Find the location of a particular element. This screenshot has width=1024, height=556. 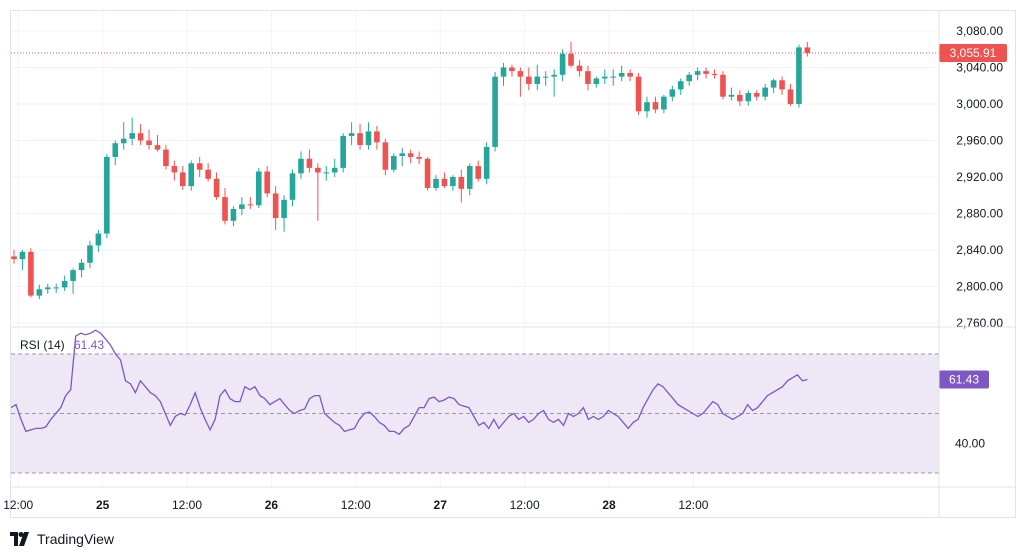

rsi-value-tag: 61.43 is located at coordinates (964, 379).